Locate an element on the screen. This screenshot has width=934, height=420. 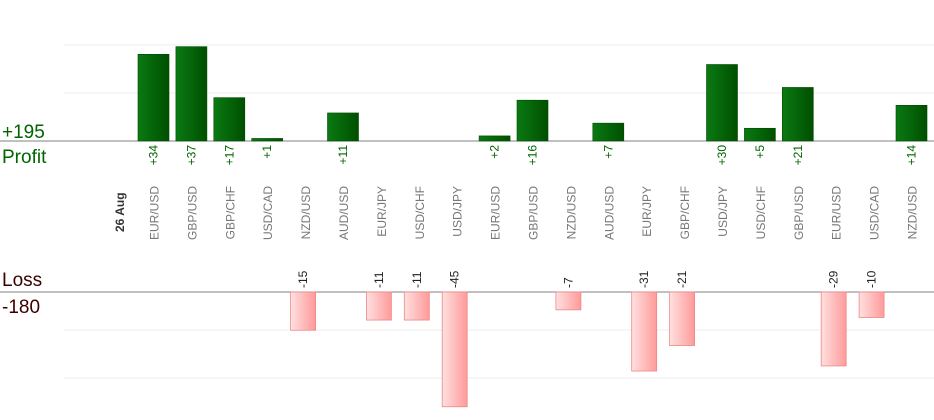
profit-value-label: +30 is located at coordinates (722, 155).